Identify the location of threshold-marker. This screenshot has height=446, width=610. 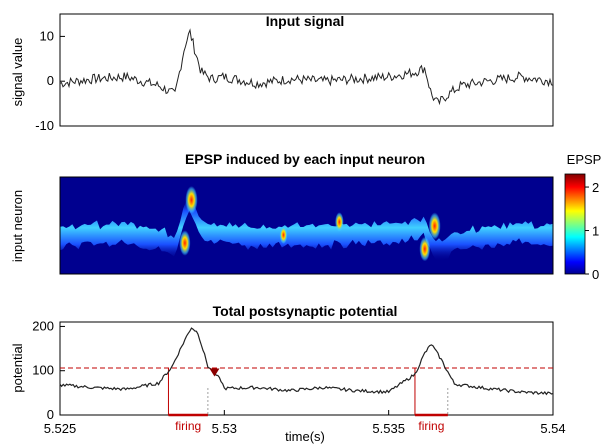
(214, 372).